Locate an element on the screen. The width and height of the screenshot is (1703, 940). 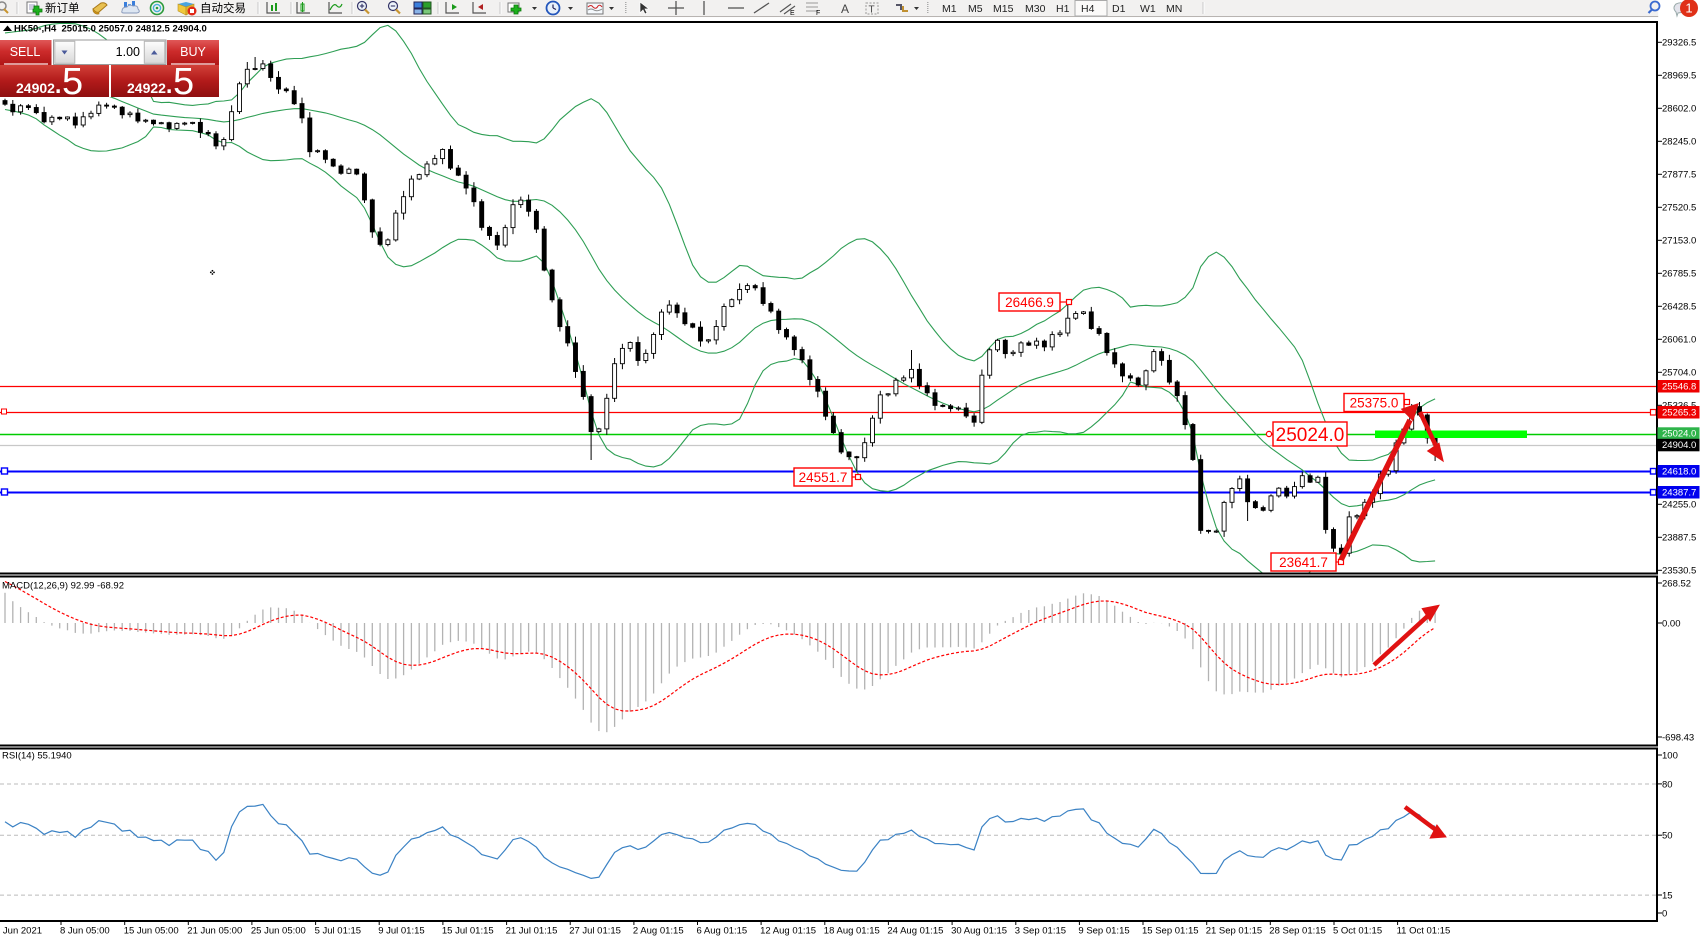
svg-text: 1.00 is located at coordinates (128, 52).